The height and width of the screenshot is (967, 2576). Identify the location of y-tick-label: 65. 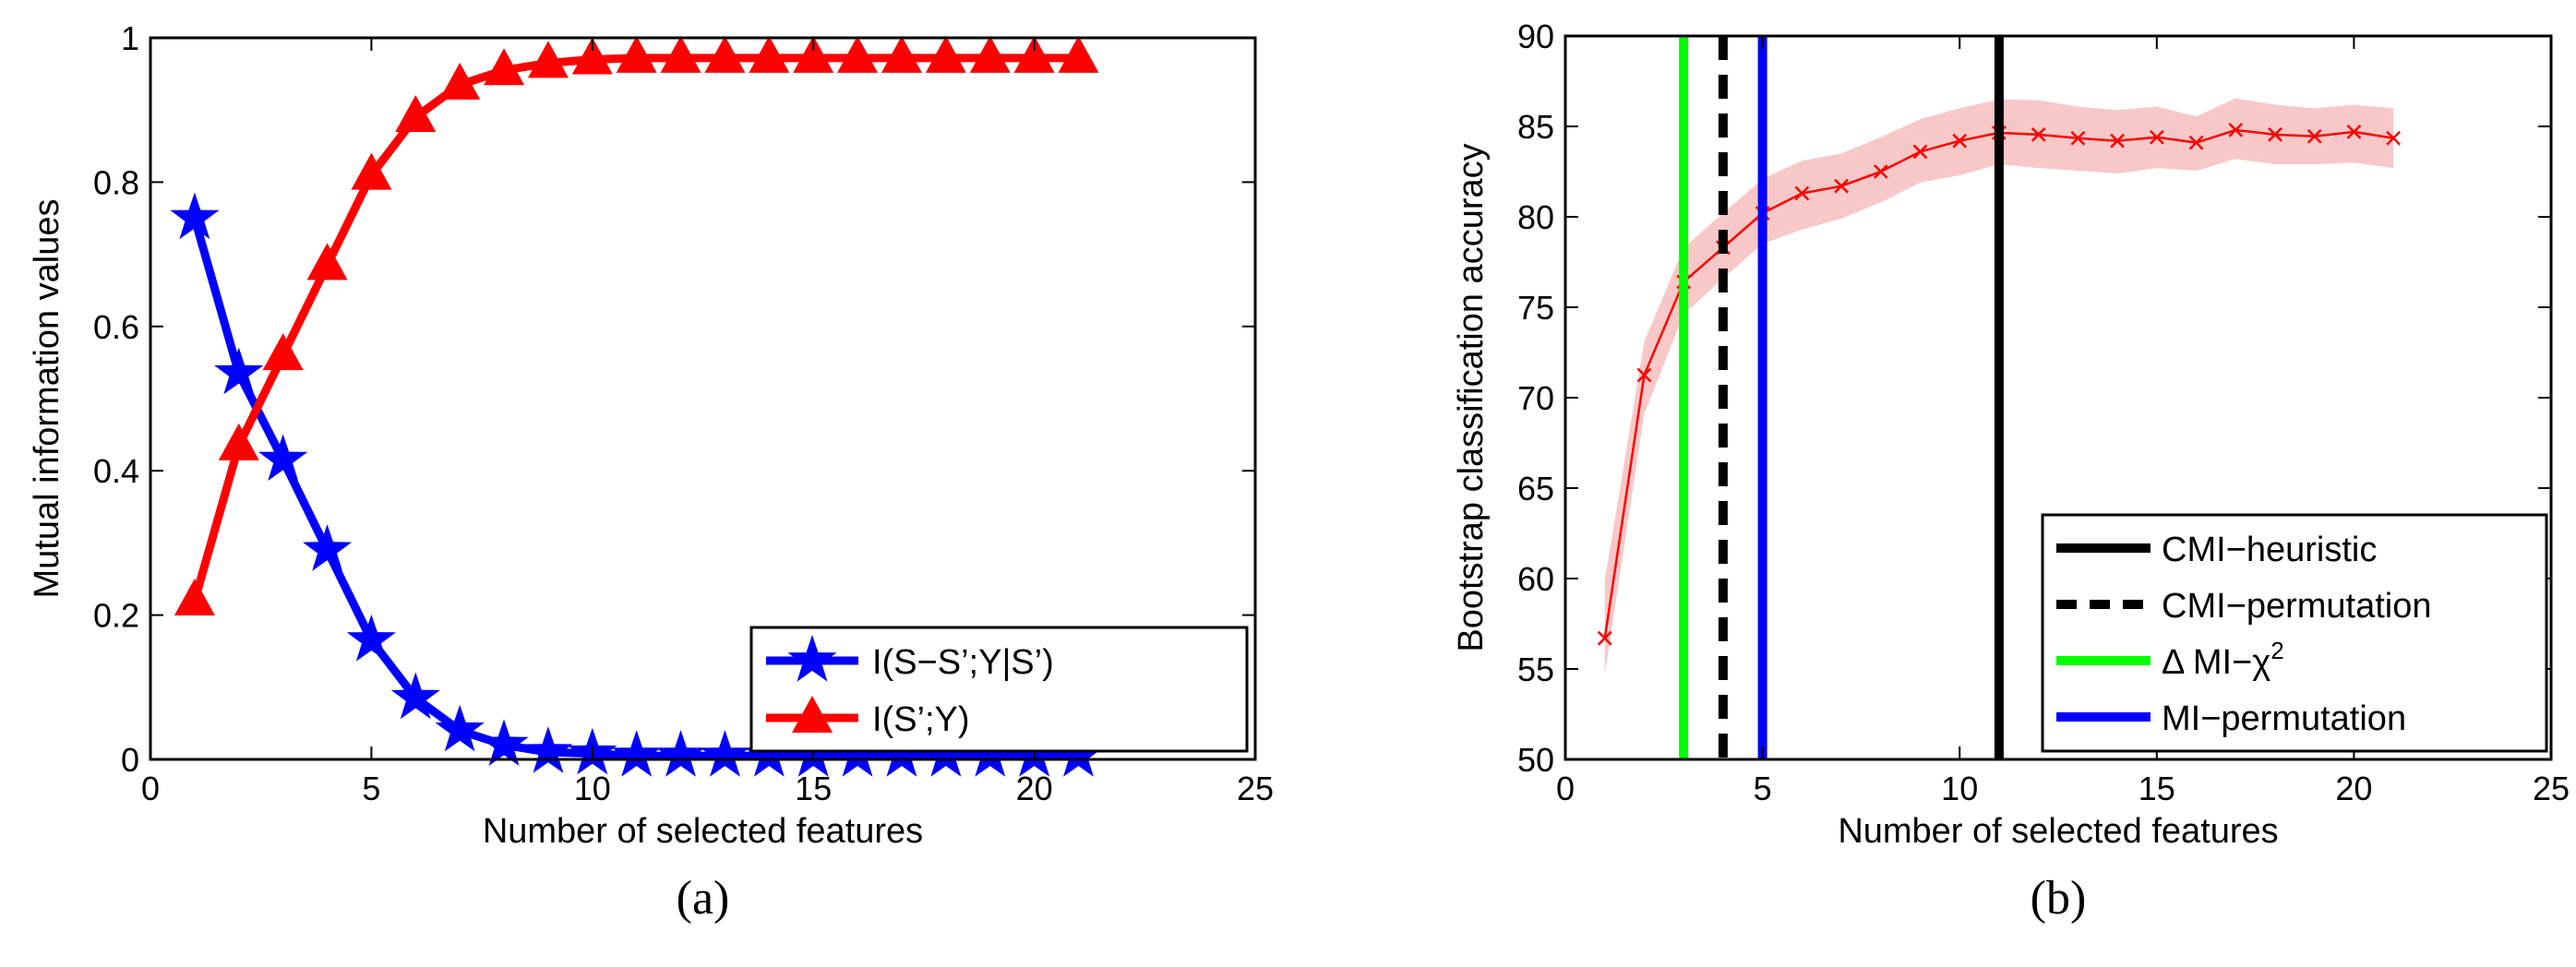
(1536, 488).